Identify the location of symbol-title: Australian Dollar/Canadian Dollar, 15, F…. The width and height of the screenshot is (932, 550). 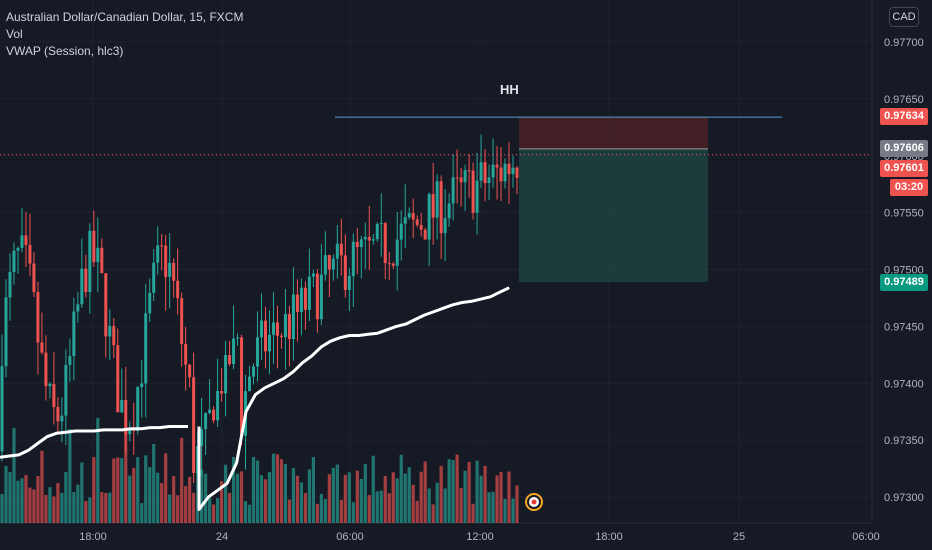
(125, 17).